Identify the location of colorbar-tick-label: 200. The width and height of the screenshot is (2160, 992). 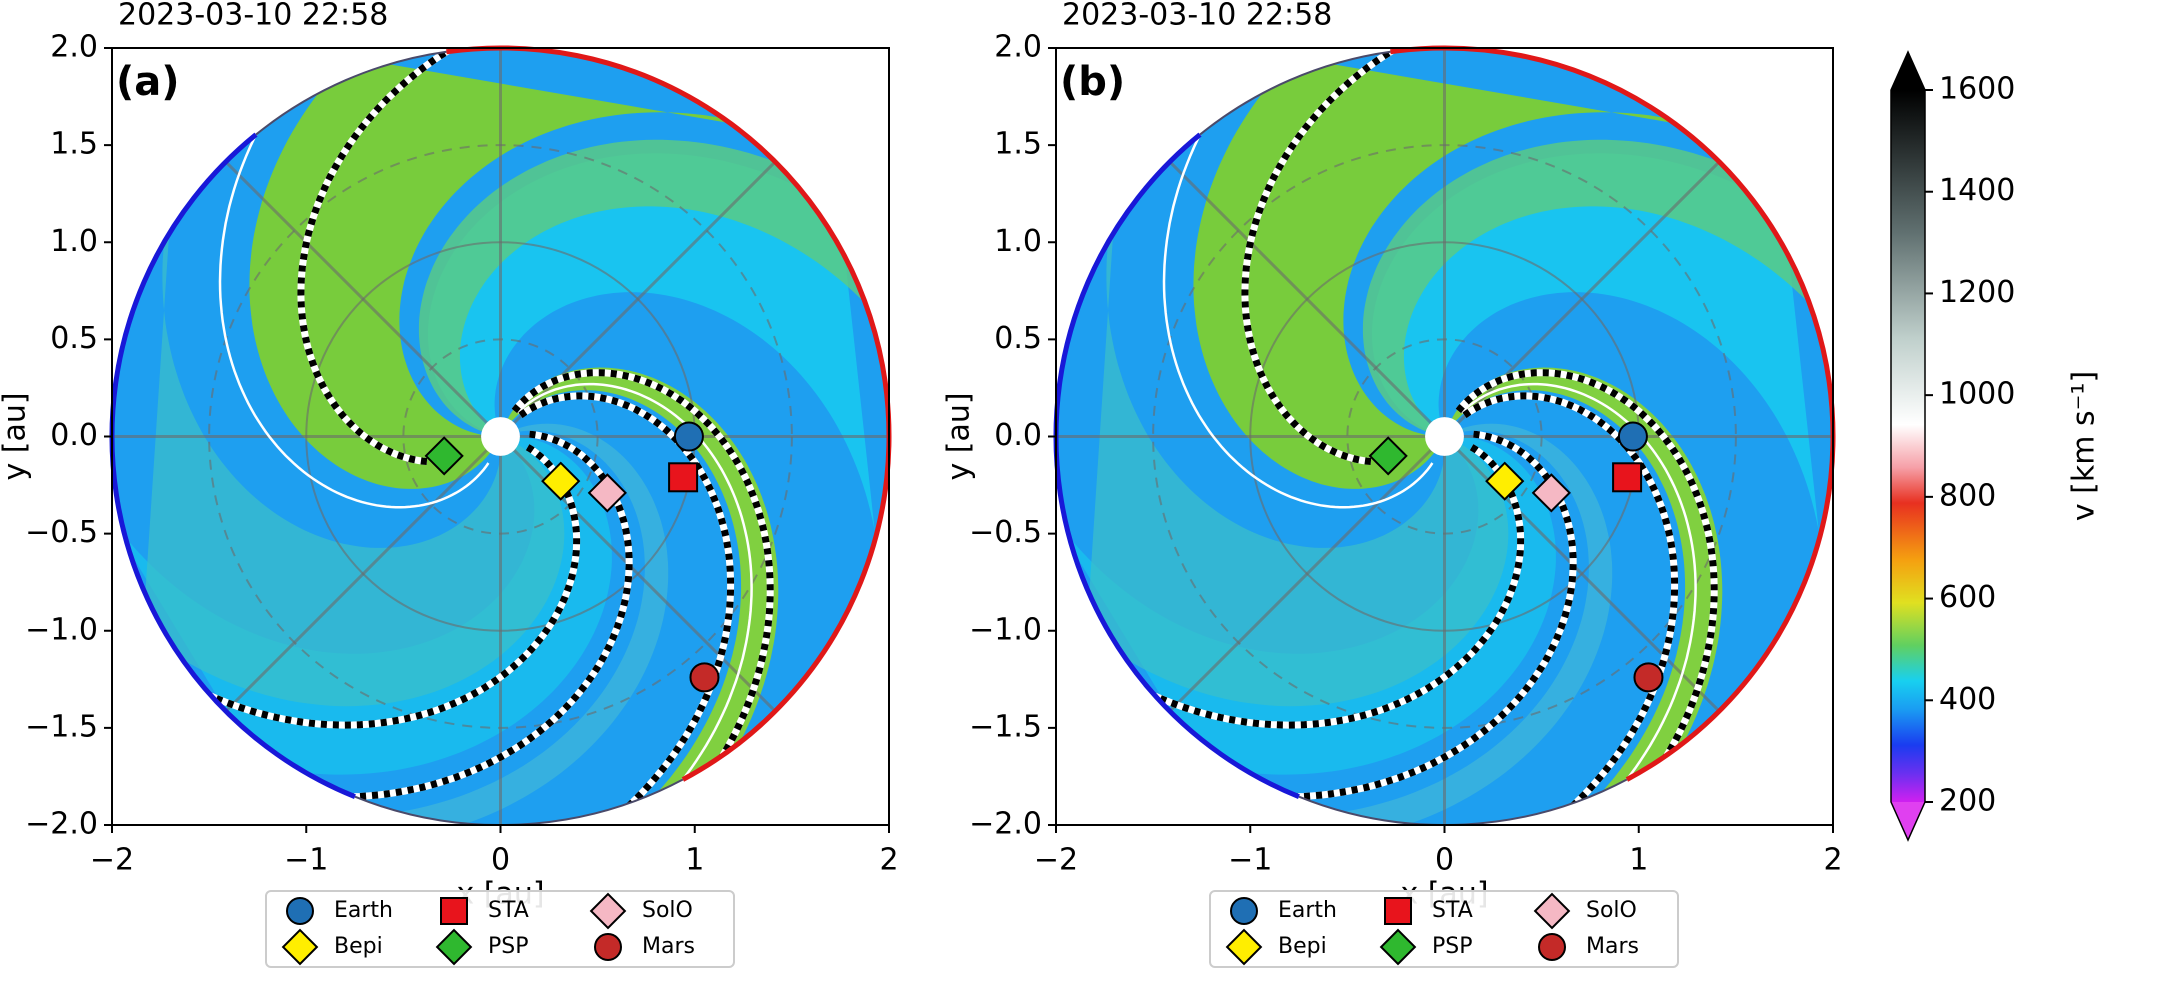
(1967, 801).